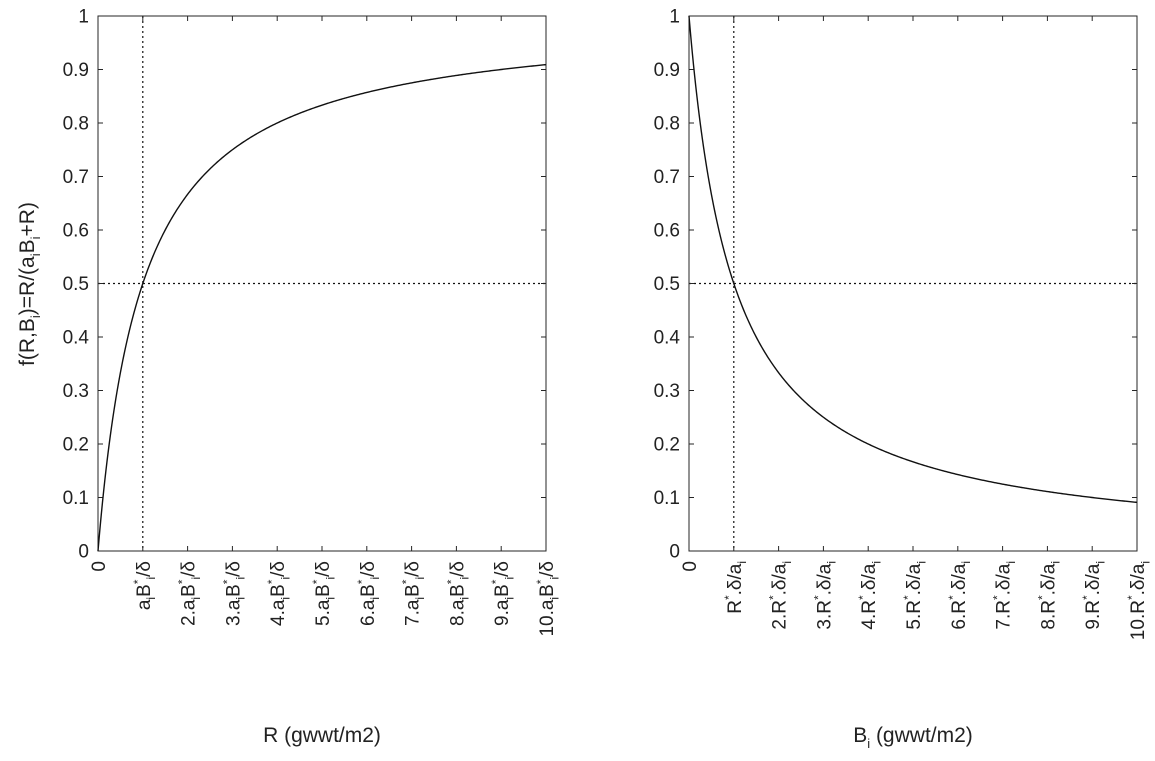 The height and width of the screenshot is (761, 1155). I want to click on x-tick-label: 9.R*.δ/ai, so click(1093, 595).